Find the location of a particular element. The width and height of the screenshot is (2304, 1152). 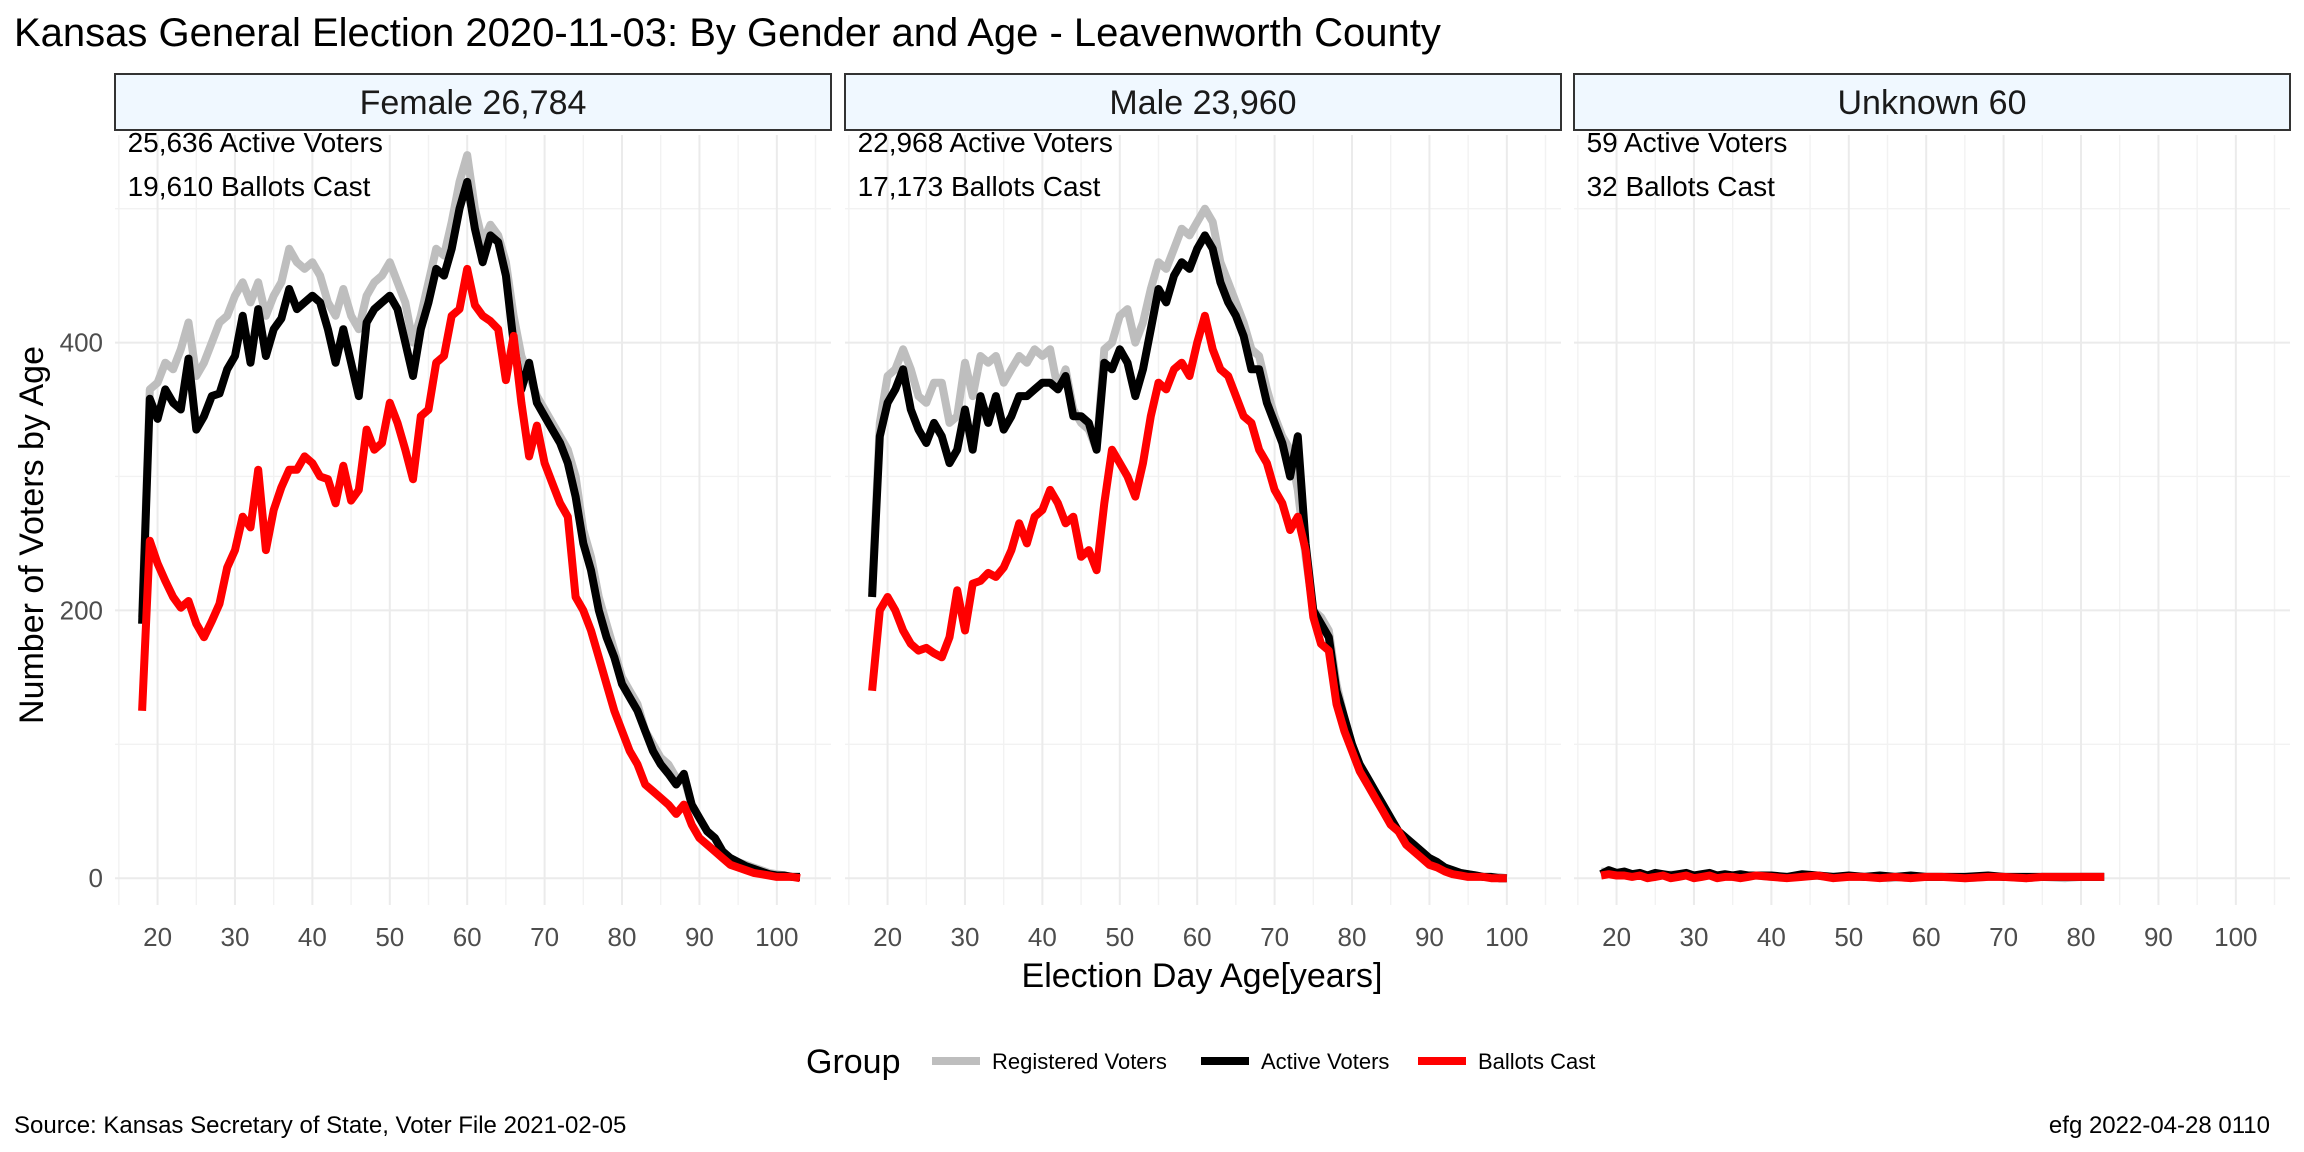

facet-strip-label: Female 26,784 is located at coordinates (473, 103).